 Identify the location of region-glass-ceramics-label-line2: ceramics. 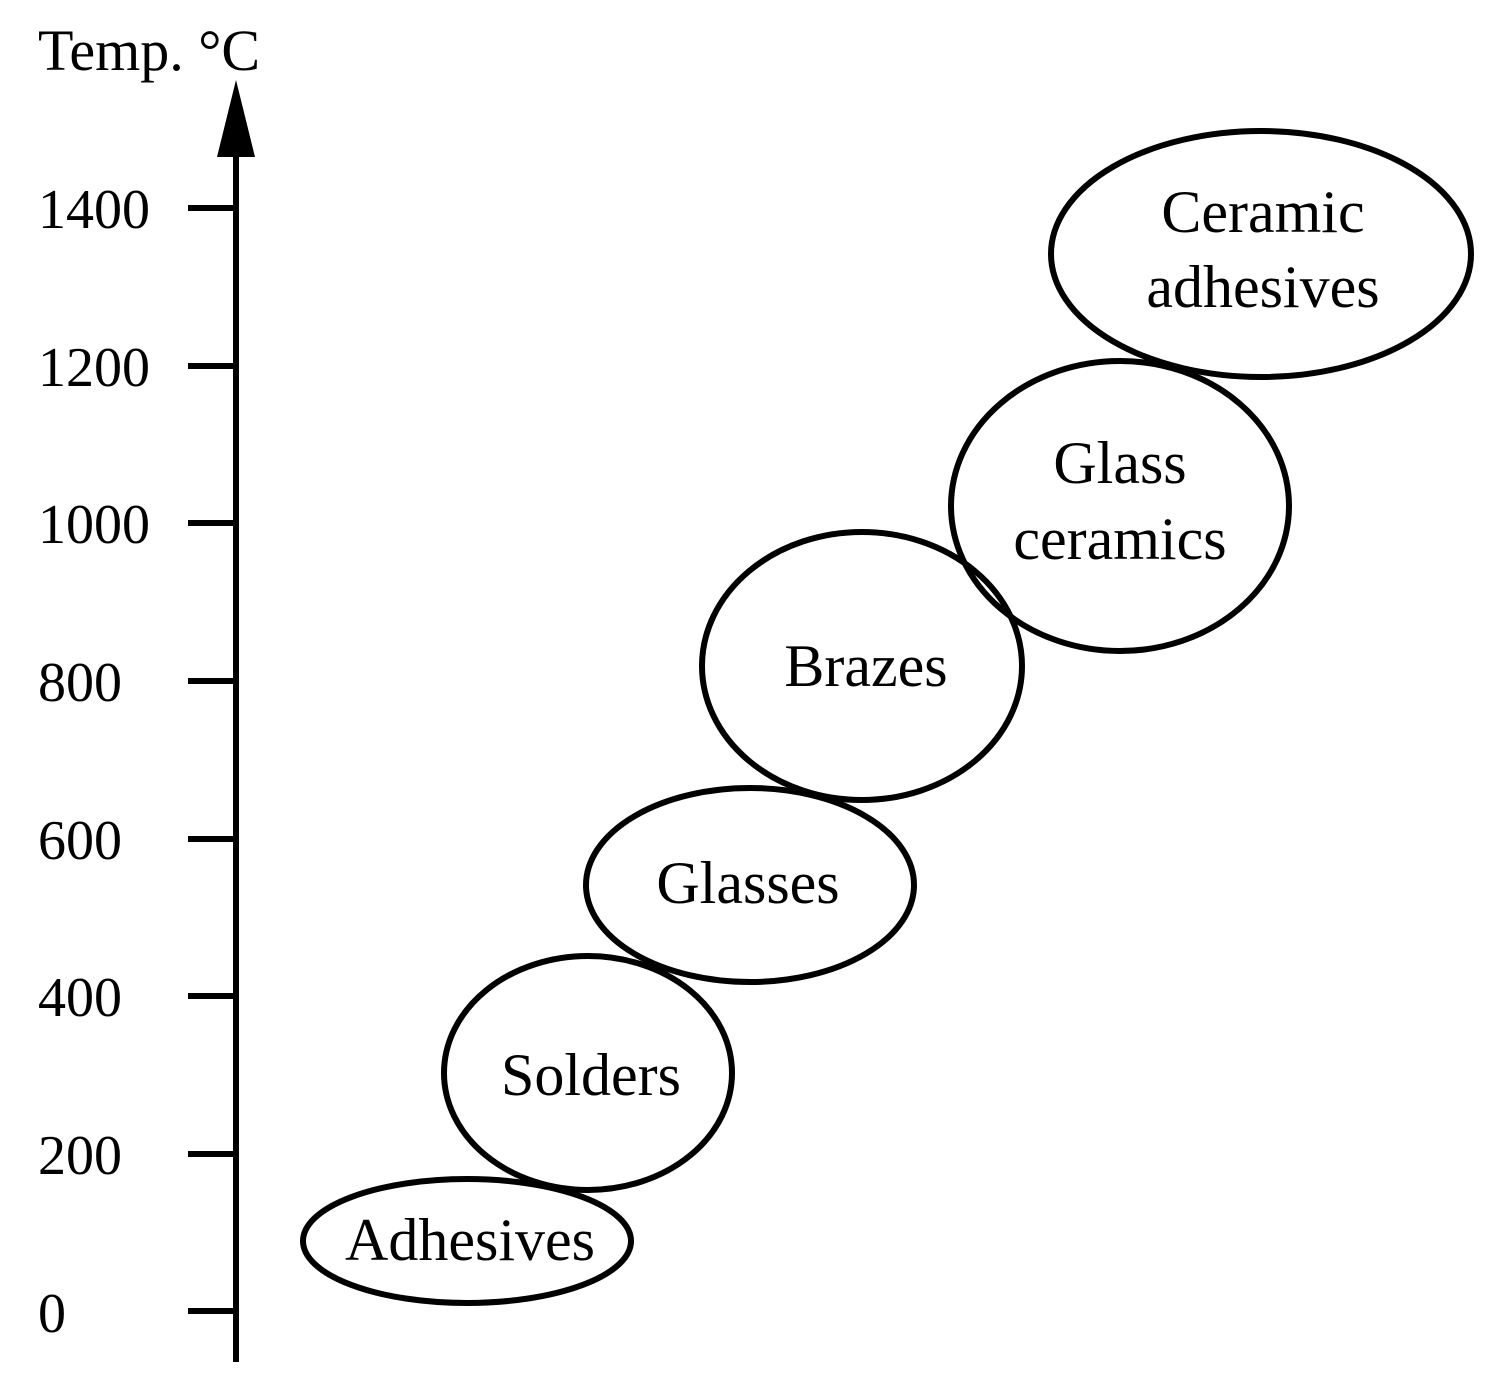
(1119, 539).